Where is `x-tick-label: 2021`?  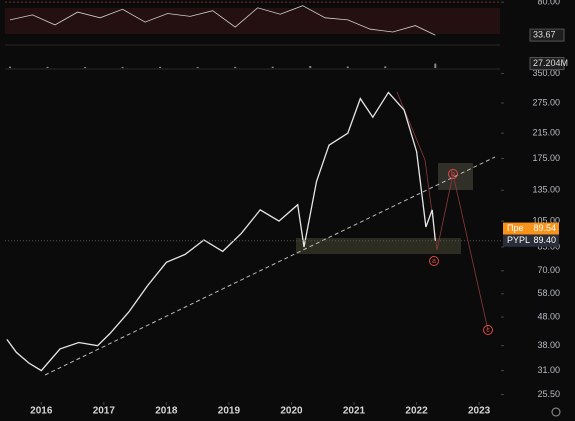
x-tick-label: 2021 is located at coordinates (354, 411).